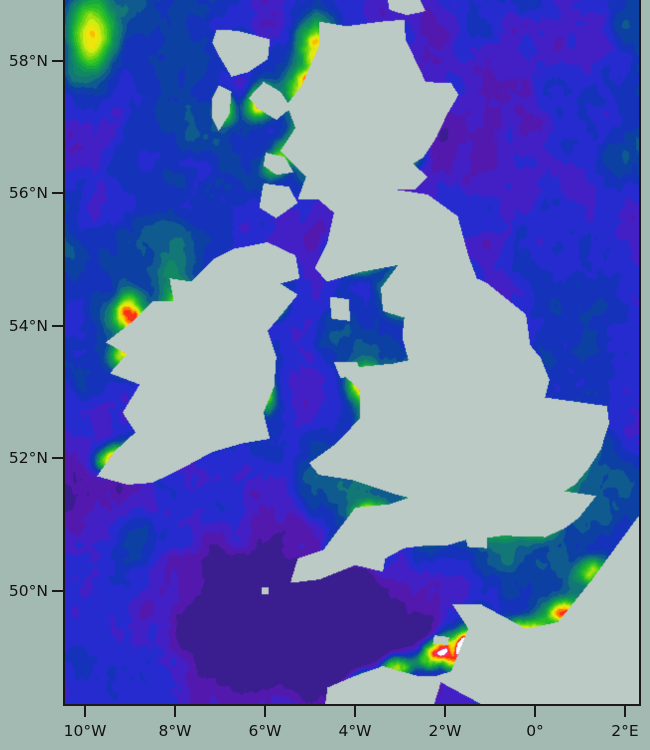  What do you see at coordinates (445, 731) in the screenshot?
I see `x-tick-label-4: 2°W` at bounding box center [445, 731].